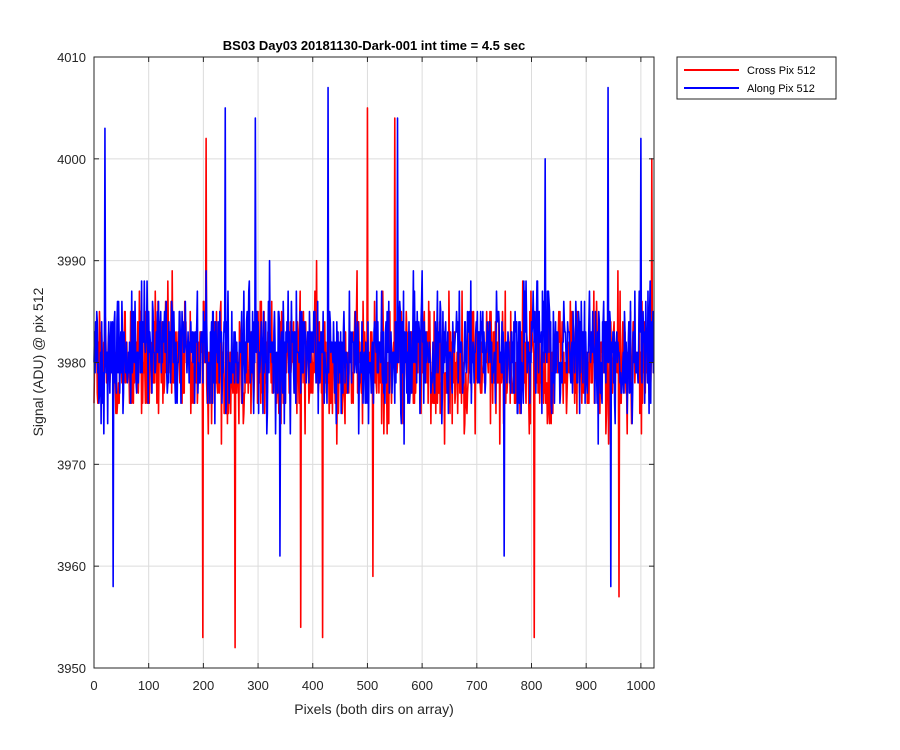 Image resolution: width=900 pixels, height=750 pixels. What do you see at coordinates (477, 685) in the screenshot?
I see `x-tick-label: 700` at bounding box center [477, 685].